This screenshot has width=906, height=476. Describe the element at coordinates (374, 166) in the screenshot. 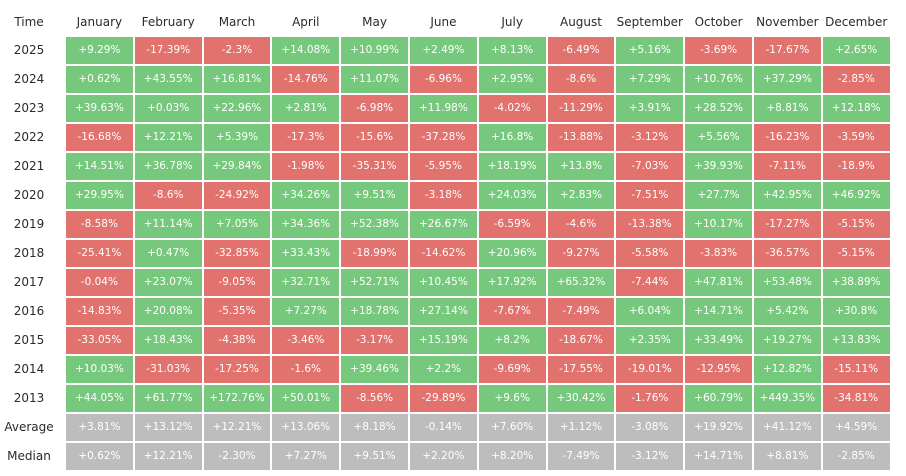

I see `heatmap-cell-2021-may: -35.31%` at that location.